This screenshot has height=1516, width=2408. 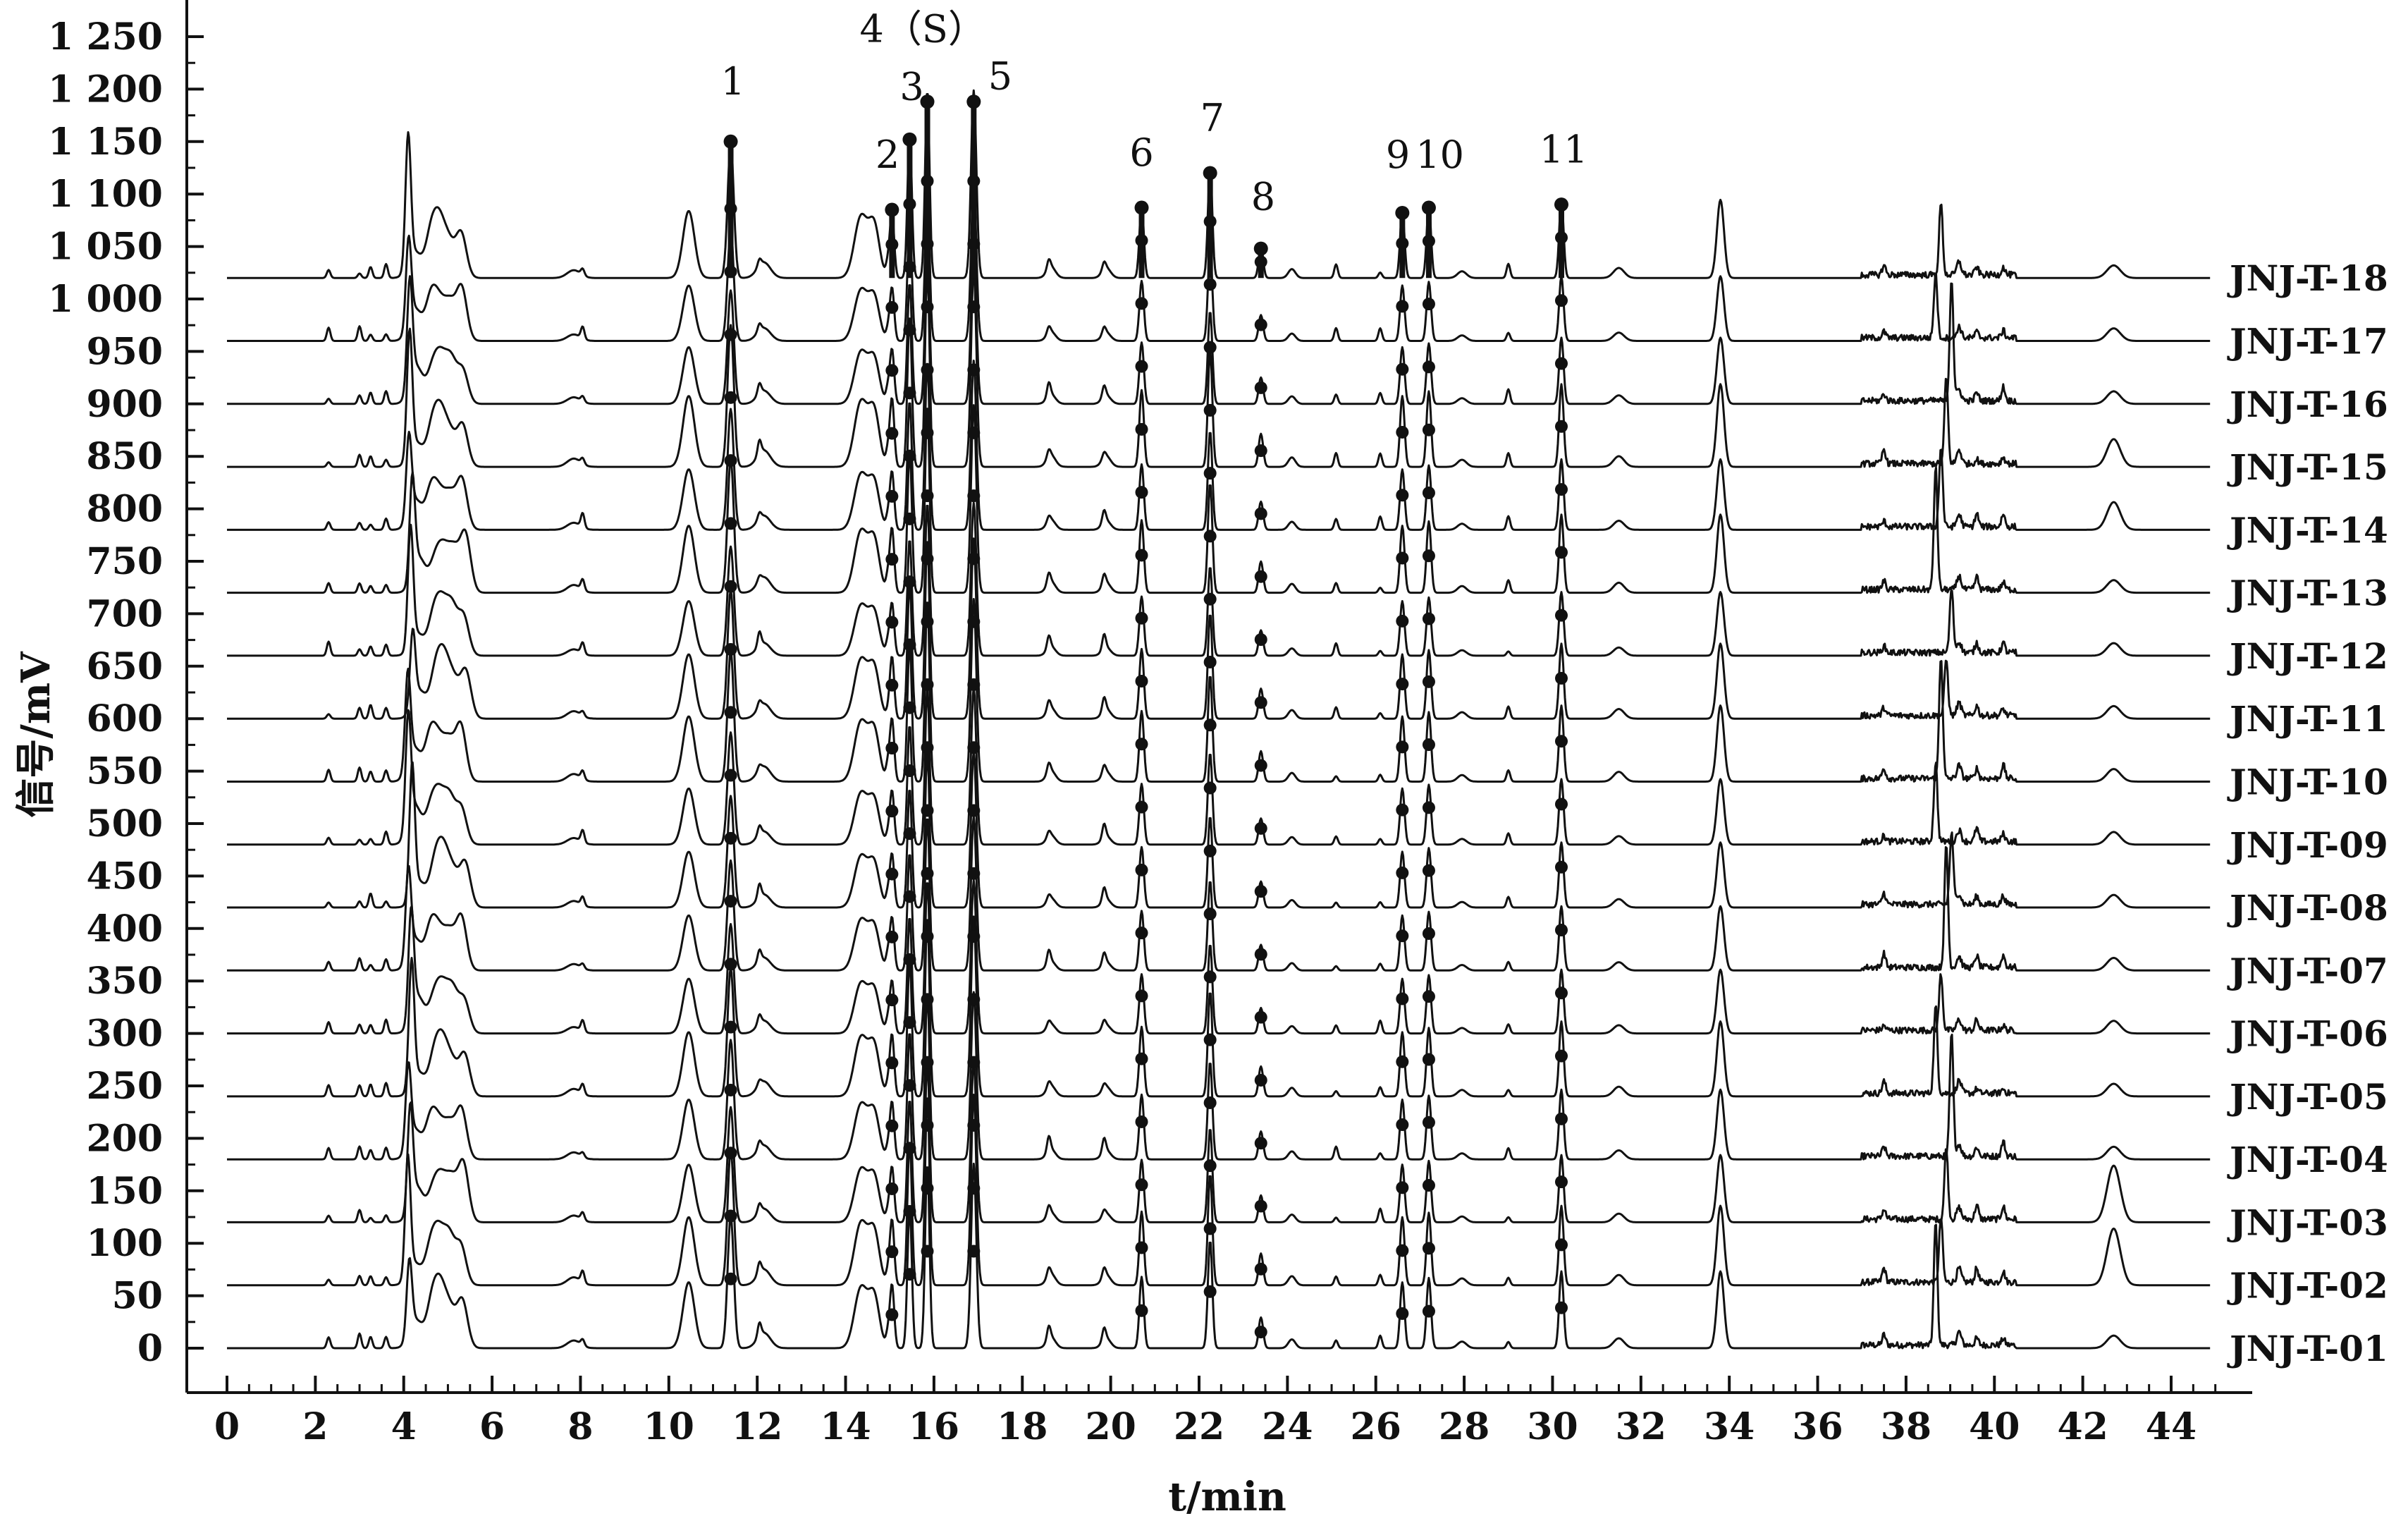 I want to click on x-tick-label: 30, so click(x=1553, y=1427).